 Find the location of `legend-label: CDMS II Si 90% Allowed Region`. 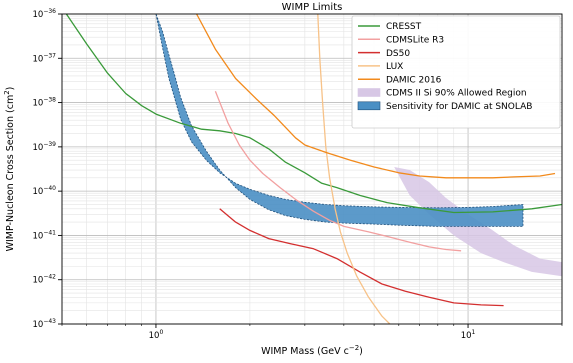

legend-label: CDMS II Si 90% Allowed Region is located at coordinates (456, 94).